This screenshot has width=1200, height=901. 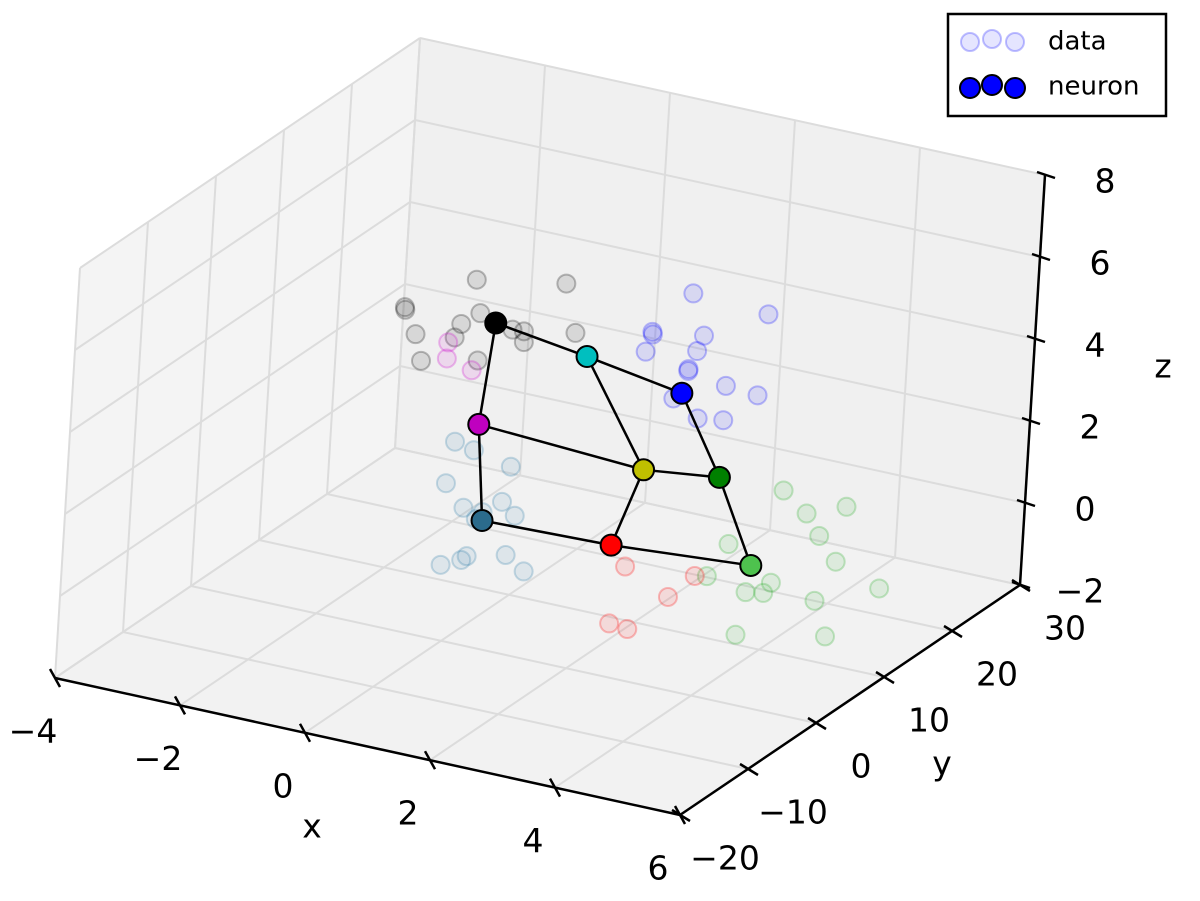 I want to click on x-axis, so click(x=367, y=746).